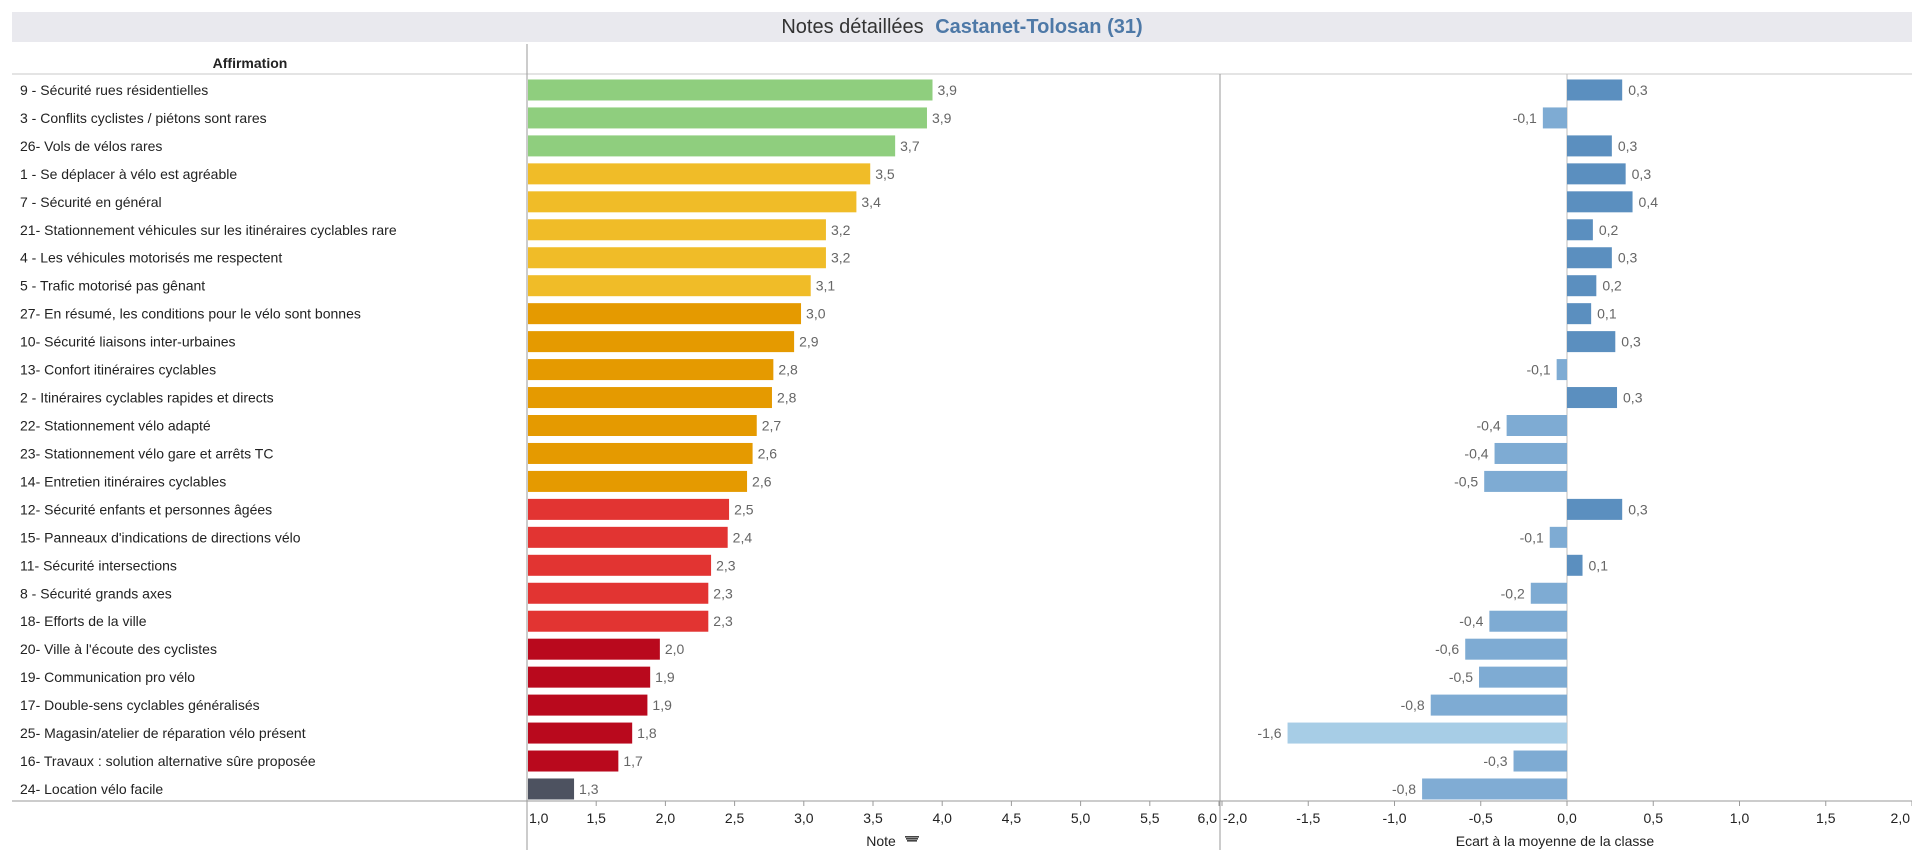 The width and height of the screenshot is (1912, 850). Describe the element at coordinates (788, 370) in the screenshot. I see `note-value-label: 2,8` at that location.